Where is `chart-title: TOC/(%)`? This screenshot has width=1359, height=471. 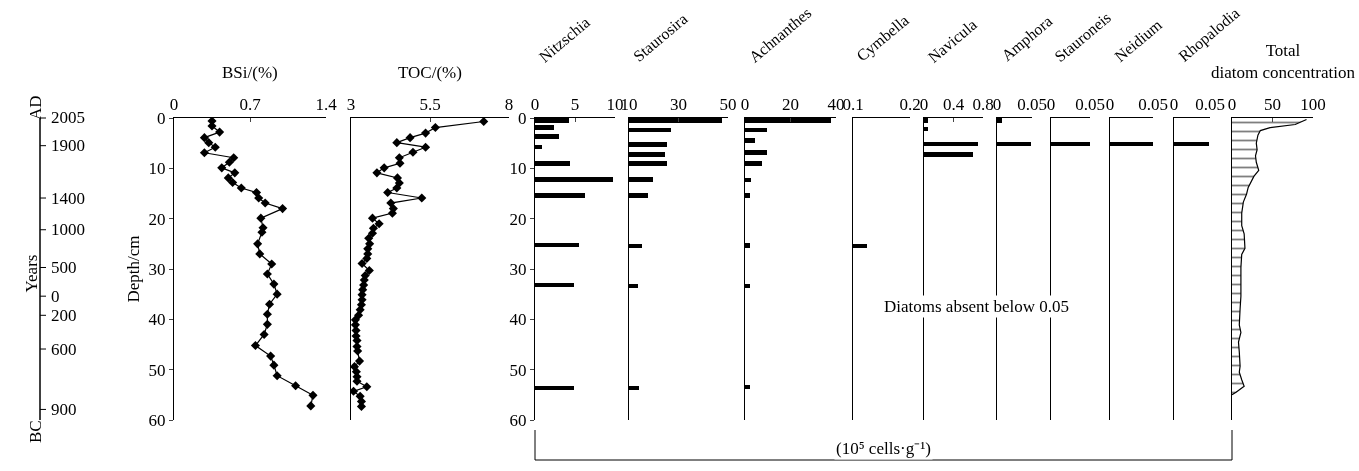
chart-title: TOC/(%) is located at coordinates (430, 72).